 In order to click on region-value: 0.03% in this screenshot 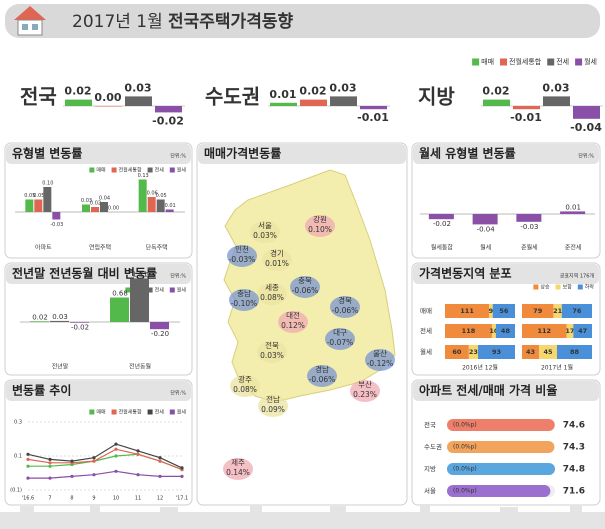, I will do `click(265, 235)`.